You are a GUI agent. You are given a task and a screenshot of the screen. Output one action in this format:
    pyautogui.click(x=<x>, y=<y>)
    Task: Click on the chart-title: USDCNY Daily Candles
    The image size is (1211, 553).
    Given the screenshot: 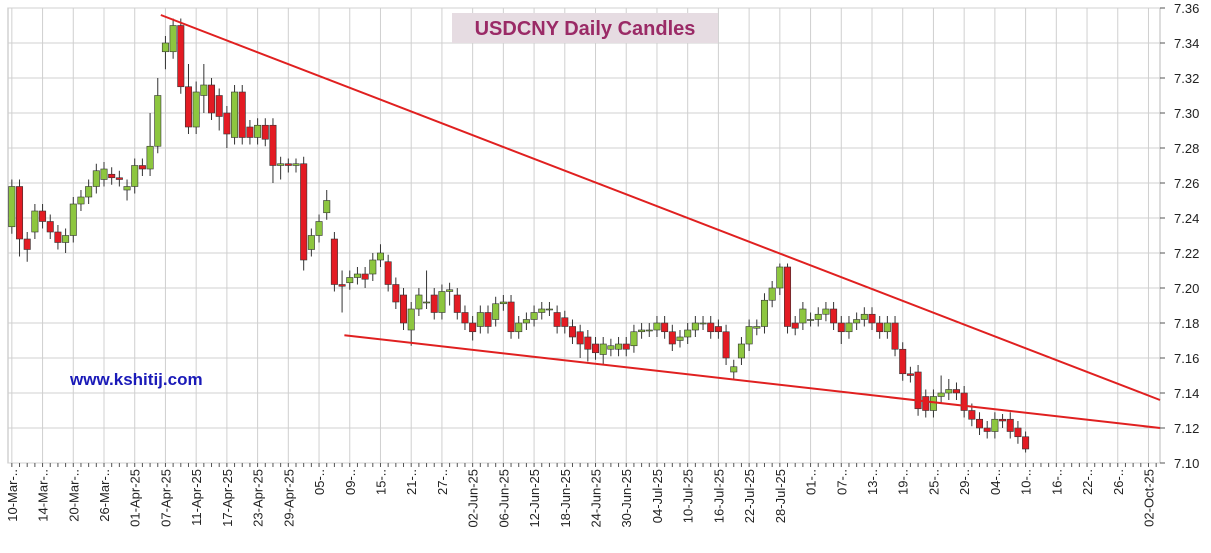 What is the action you would take?
    pyautogui.click(x=585, y=29)
    